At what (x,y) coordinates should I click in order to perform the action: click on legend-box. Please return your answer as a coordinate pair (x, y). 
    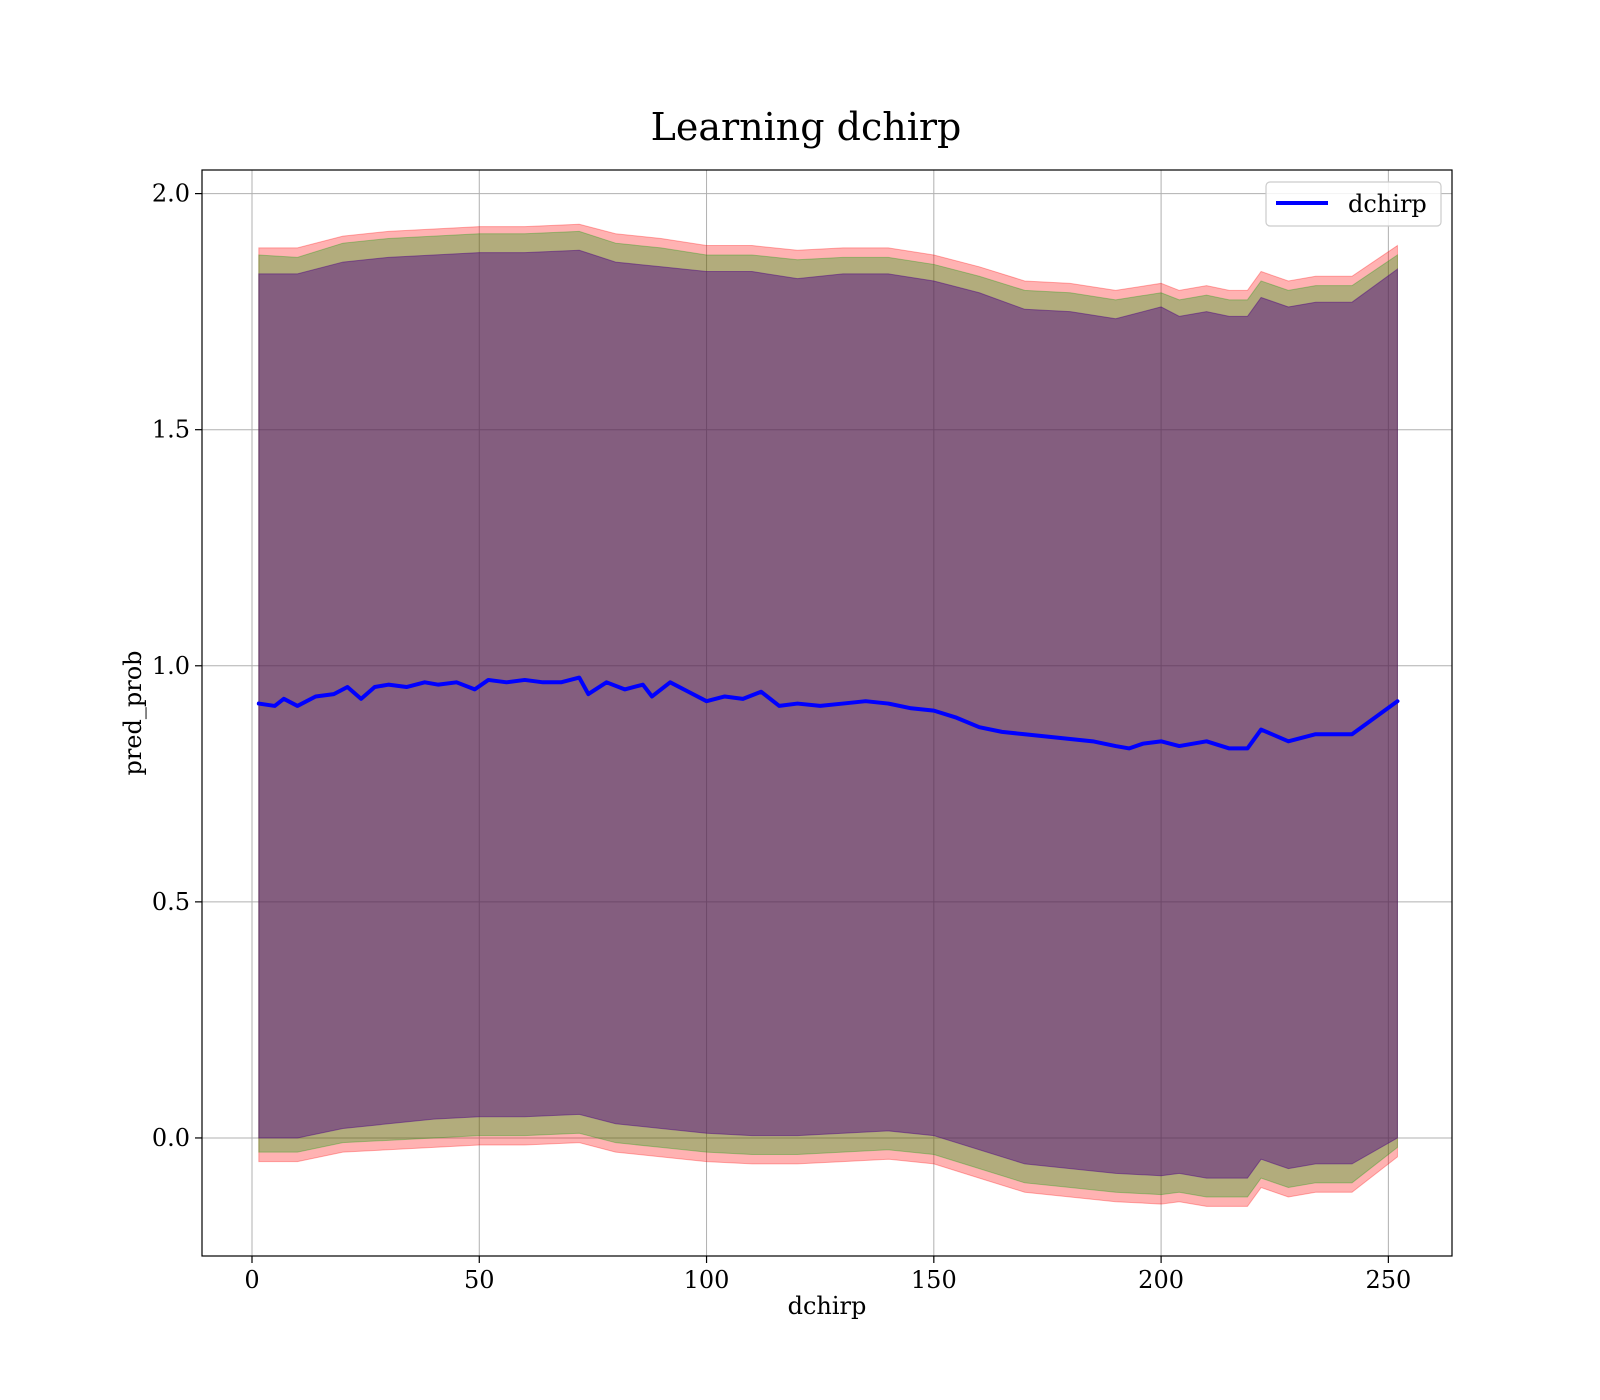
    Looking at the image, I should click on (1353, 204).